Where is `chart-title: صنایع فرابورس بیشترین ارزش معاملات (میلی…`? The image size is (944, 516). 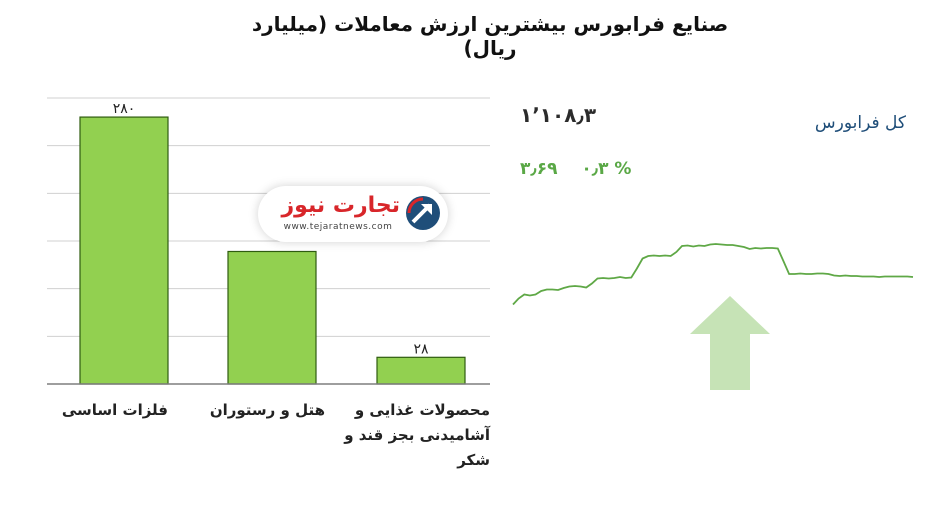 chart-title: صنایع فرابورس بیشترین ارزش معاملات (میلی… is located at coordinates (490, 36).